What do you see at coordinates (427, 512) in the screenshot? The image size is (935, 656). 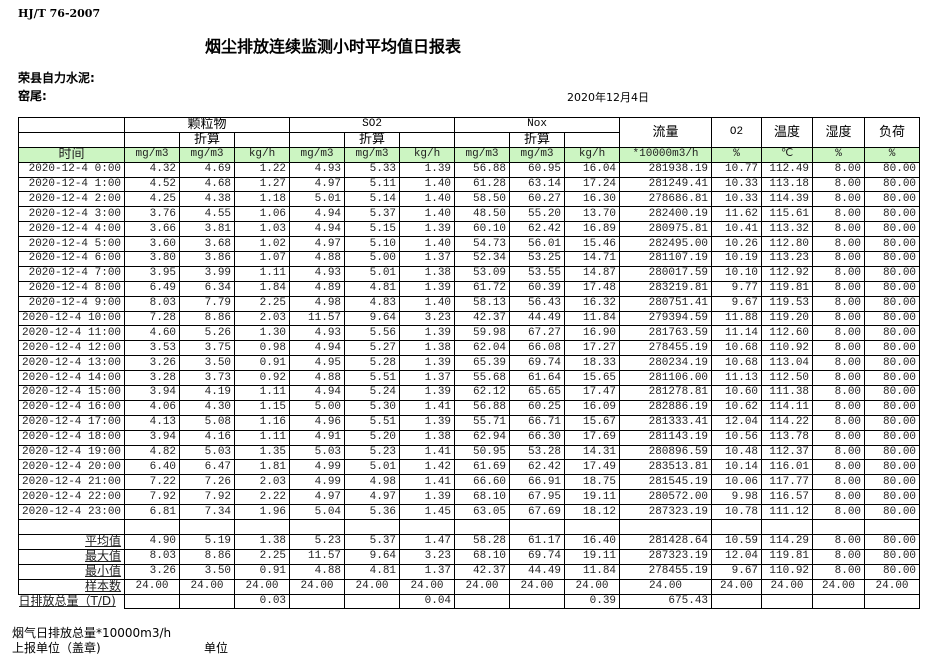 I see `value-cell: 1.45` at bounding box center [427, 512].